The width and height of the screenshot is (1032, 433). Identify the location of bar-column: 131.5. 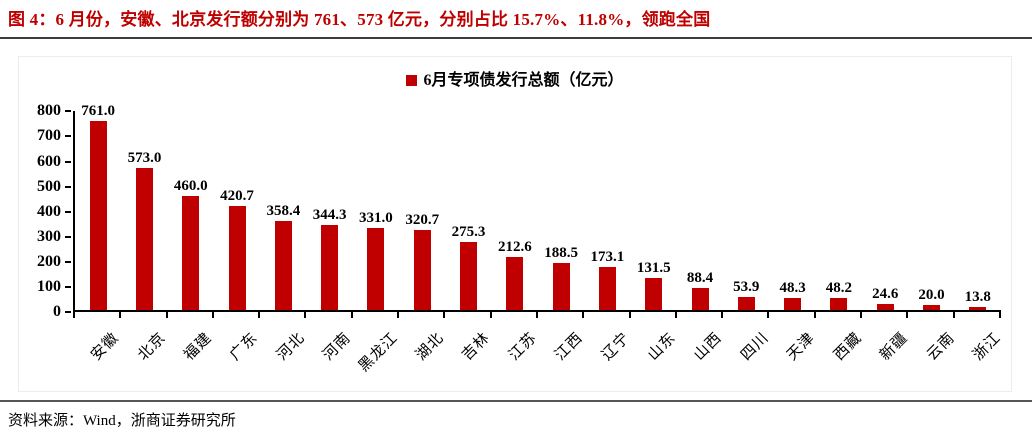
(654, 285).